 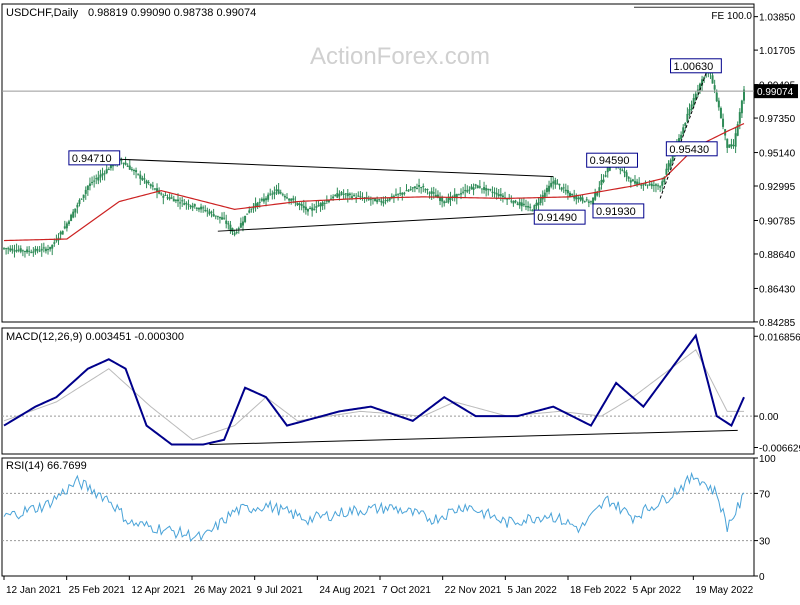 I want to click on macd-signal-line, so click(x=373, y=395).